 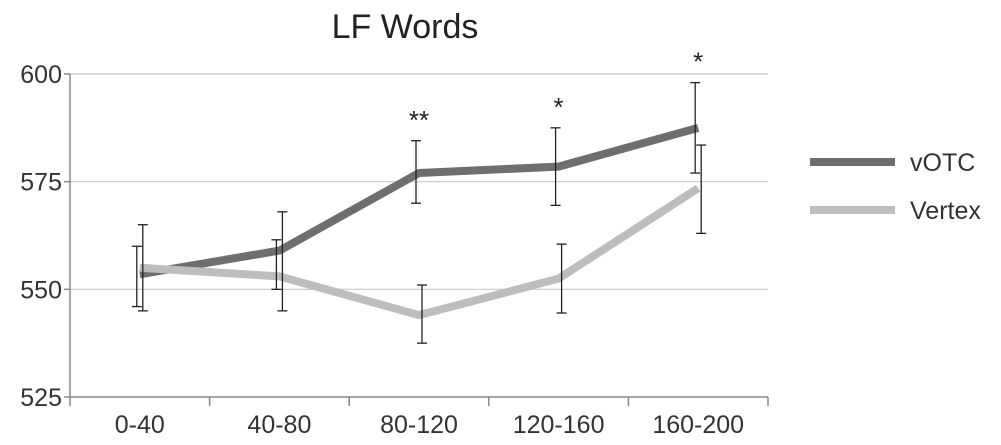 I want to click on x-tick-label: 40-80, so click(x=279, y=425).